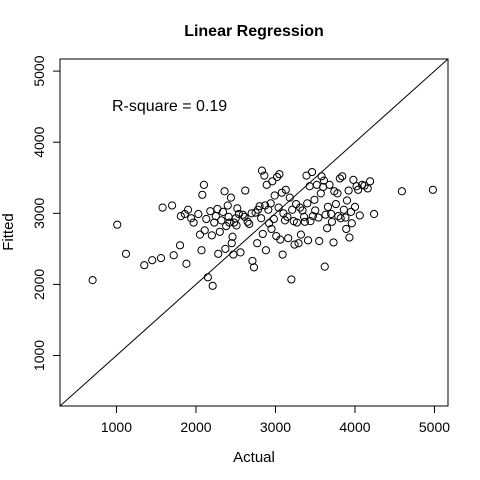 The image size is (480, 480). What do you see at coordinates (39, 141) in the screenshot?
I see `y-tick-label: 4000` at bounding box center [39, 141].